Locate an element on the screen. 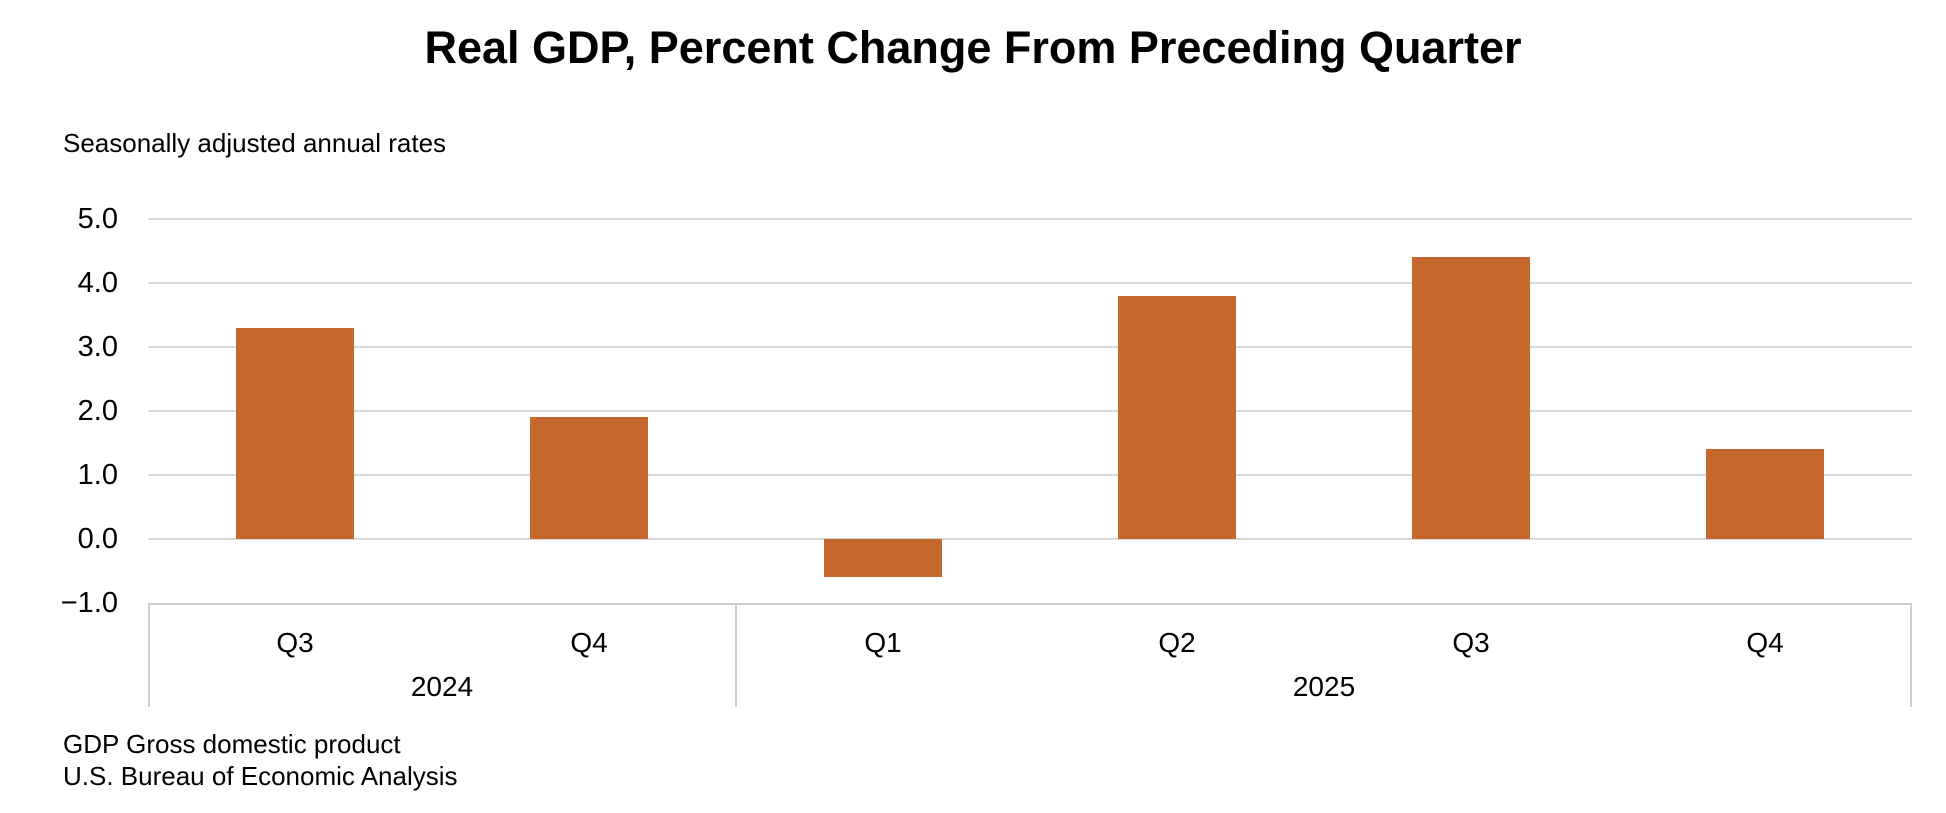 Image resolution: width=1946 pixels, height=813 pixels. y-tick-label: 4.0 is located at coordinates (97, 283).